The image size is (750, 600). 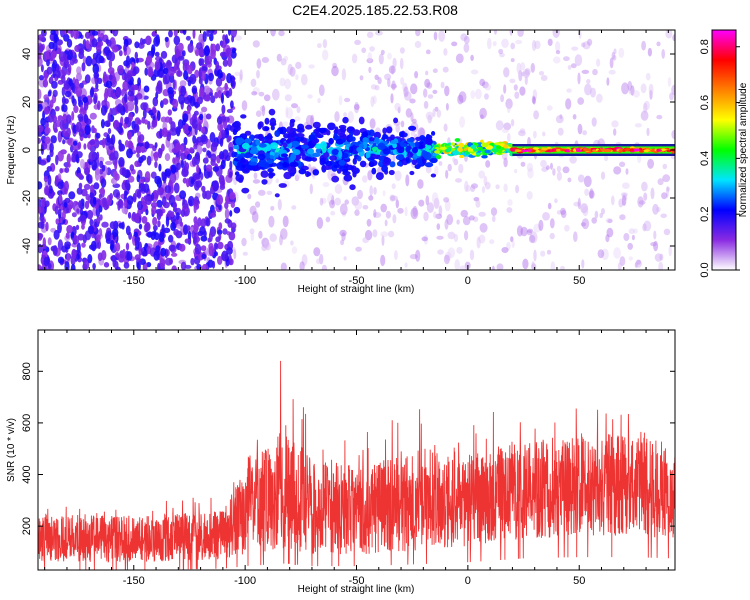 I want to click on snr-x-tick-label: -100, so click(x=245, y=581).